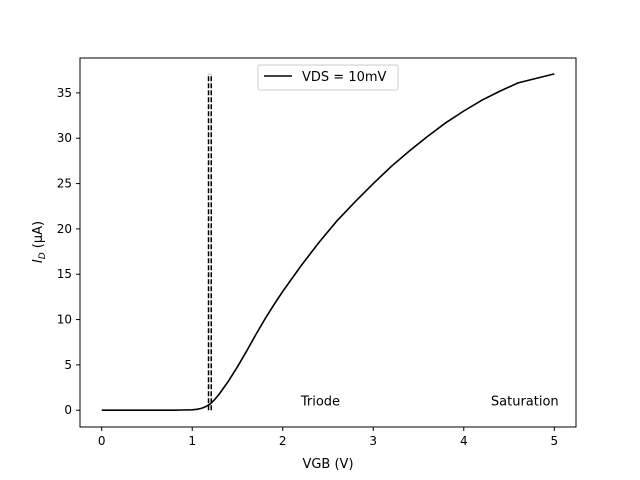  What do you see at coordinates (373, 441) in the screenshot?
I see `x-tick-label: 3` at bounding box center [373, 441].